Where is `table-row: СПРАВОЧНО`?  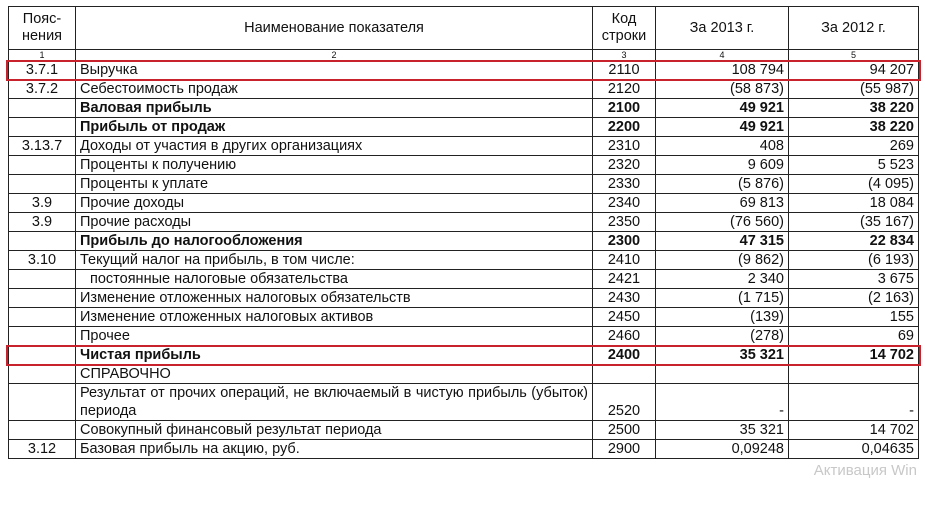 table-row: СПРАВОЧНО is located at coordinates (463, 374).